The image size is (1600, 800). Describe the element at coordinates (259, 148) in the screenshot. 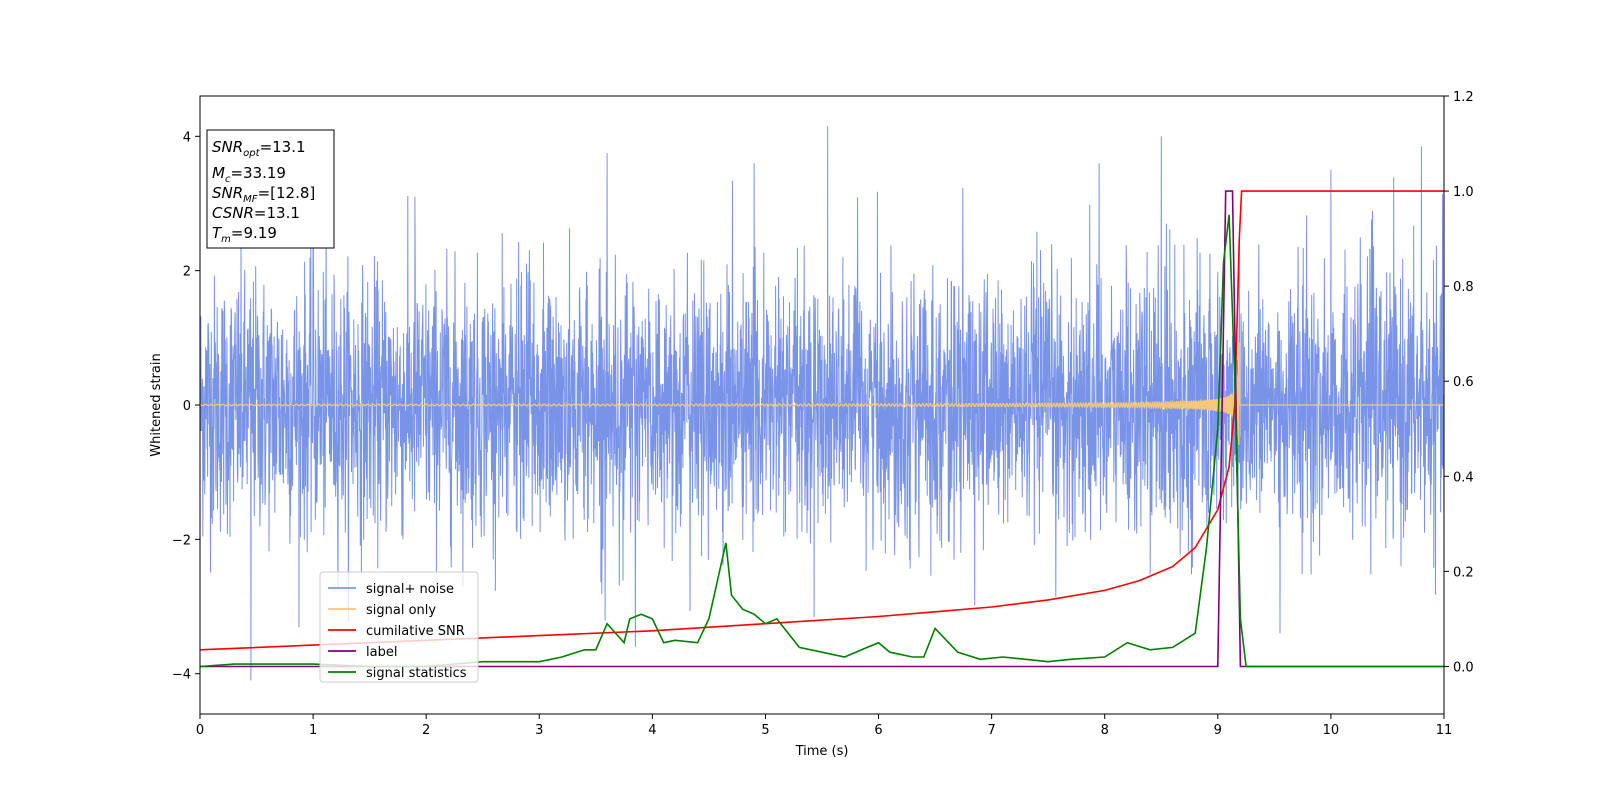

I see `annotation-snr-opt: SNRopt=13.1` at that location.